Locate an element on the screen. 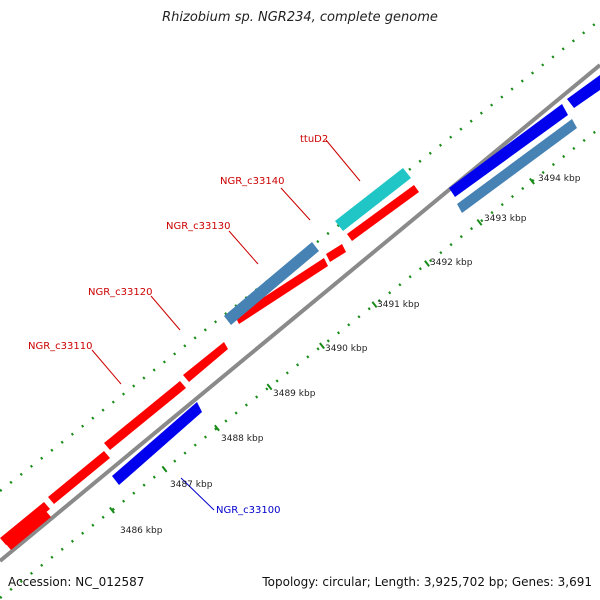 Image resolution: width=600 pixels, height=600 pixels. gene-label-ttuD2: ttuD2 is located at coordinates (314, 139).